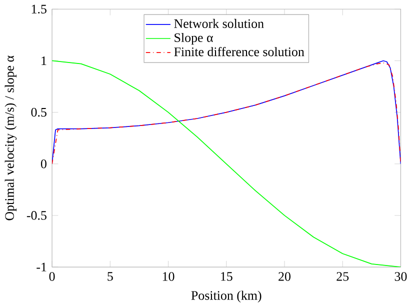 Image resolution: width=412 pixels, height=307 pixels. Describe the element at coordinates (239, 51) in the screenshot. I see `legend-label: Finite difference solution` at that location.